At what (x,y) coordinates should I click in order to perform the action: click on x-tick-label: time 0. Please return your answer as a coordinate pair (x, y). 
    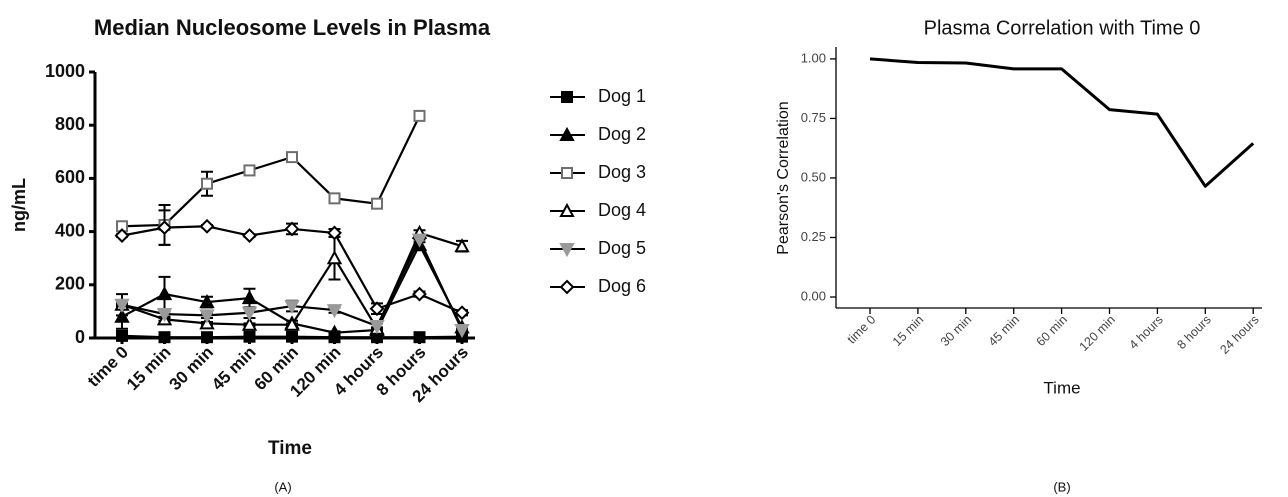
    Looking at the image, I should click on (861, 330).